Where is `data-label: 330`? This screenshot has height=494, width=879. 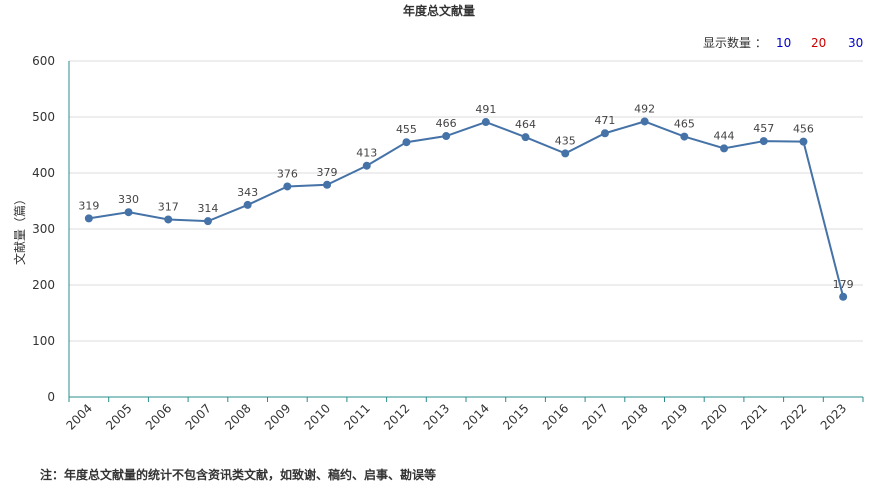 data-label: 330 is located at coordinates (128, 199).